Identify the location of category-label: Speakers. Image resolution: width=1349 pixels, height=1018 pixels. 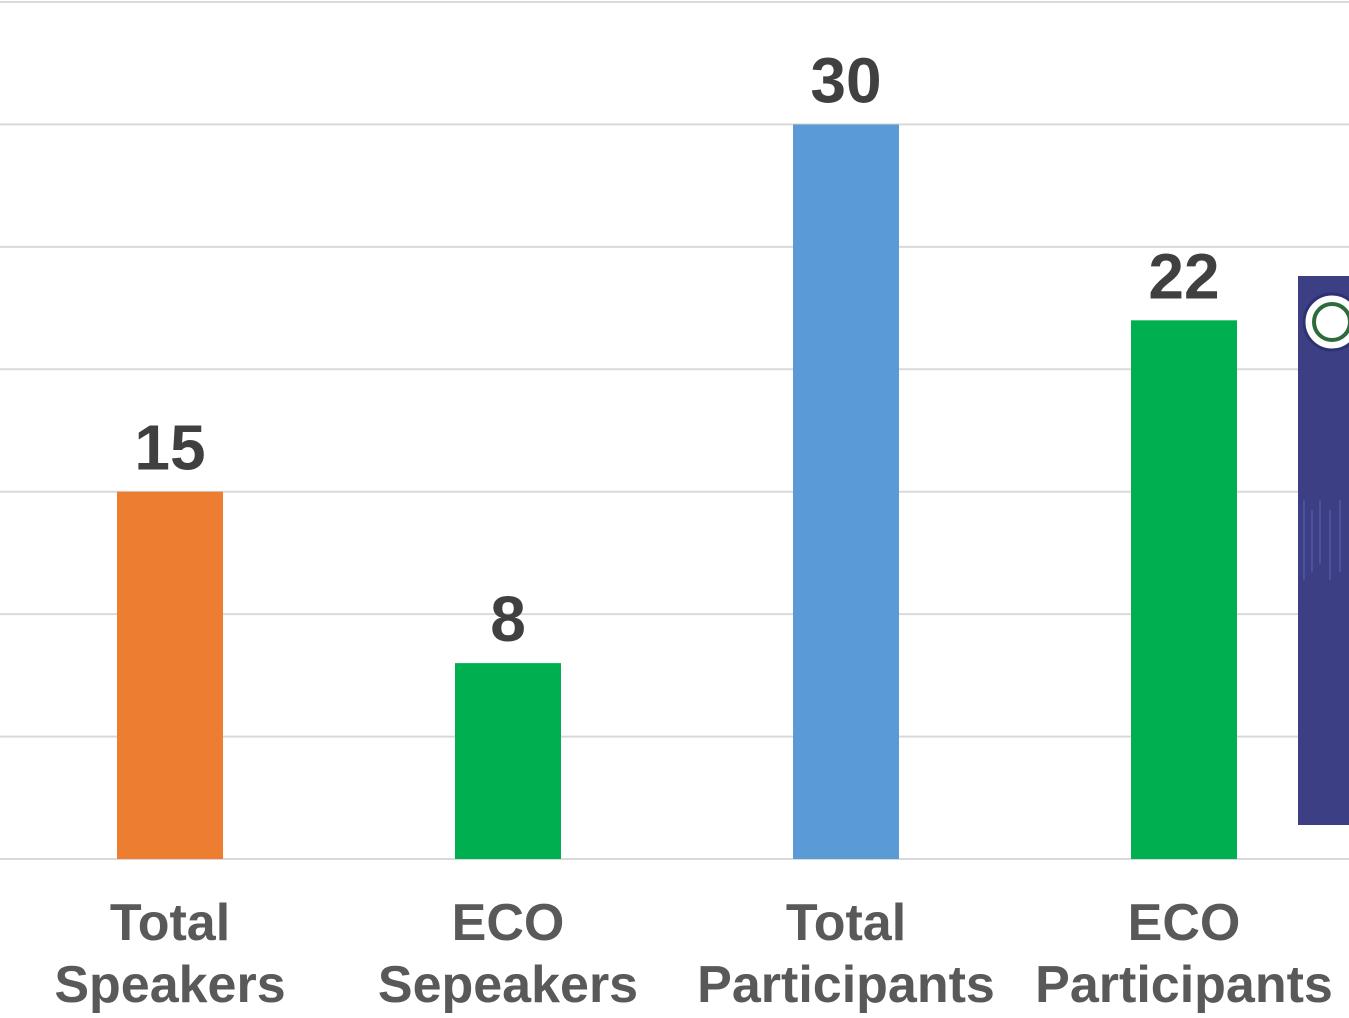
(169, 984).